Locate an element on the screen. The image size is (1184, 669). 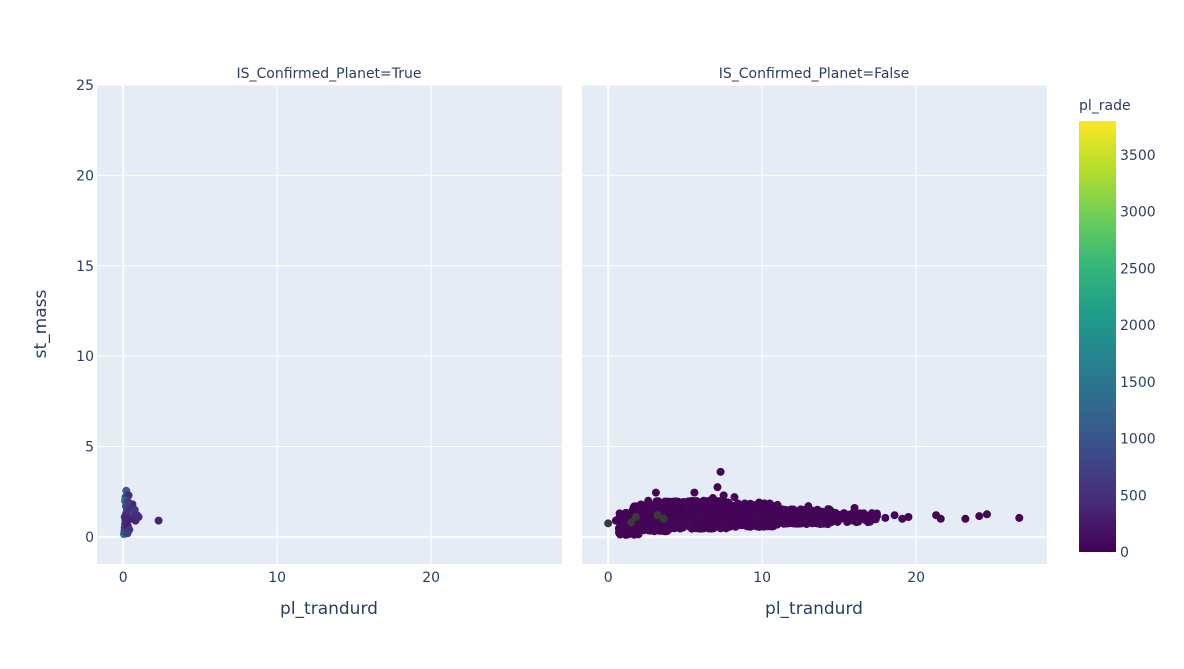
colorbar-tick-label: 0 is located at coordinates (1124, 553).